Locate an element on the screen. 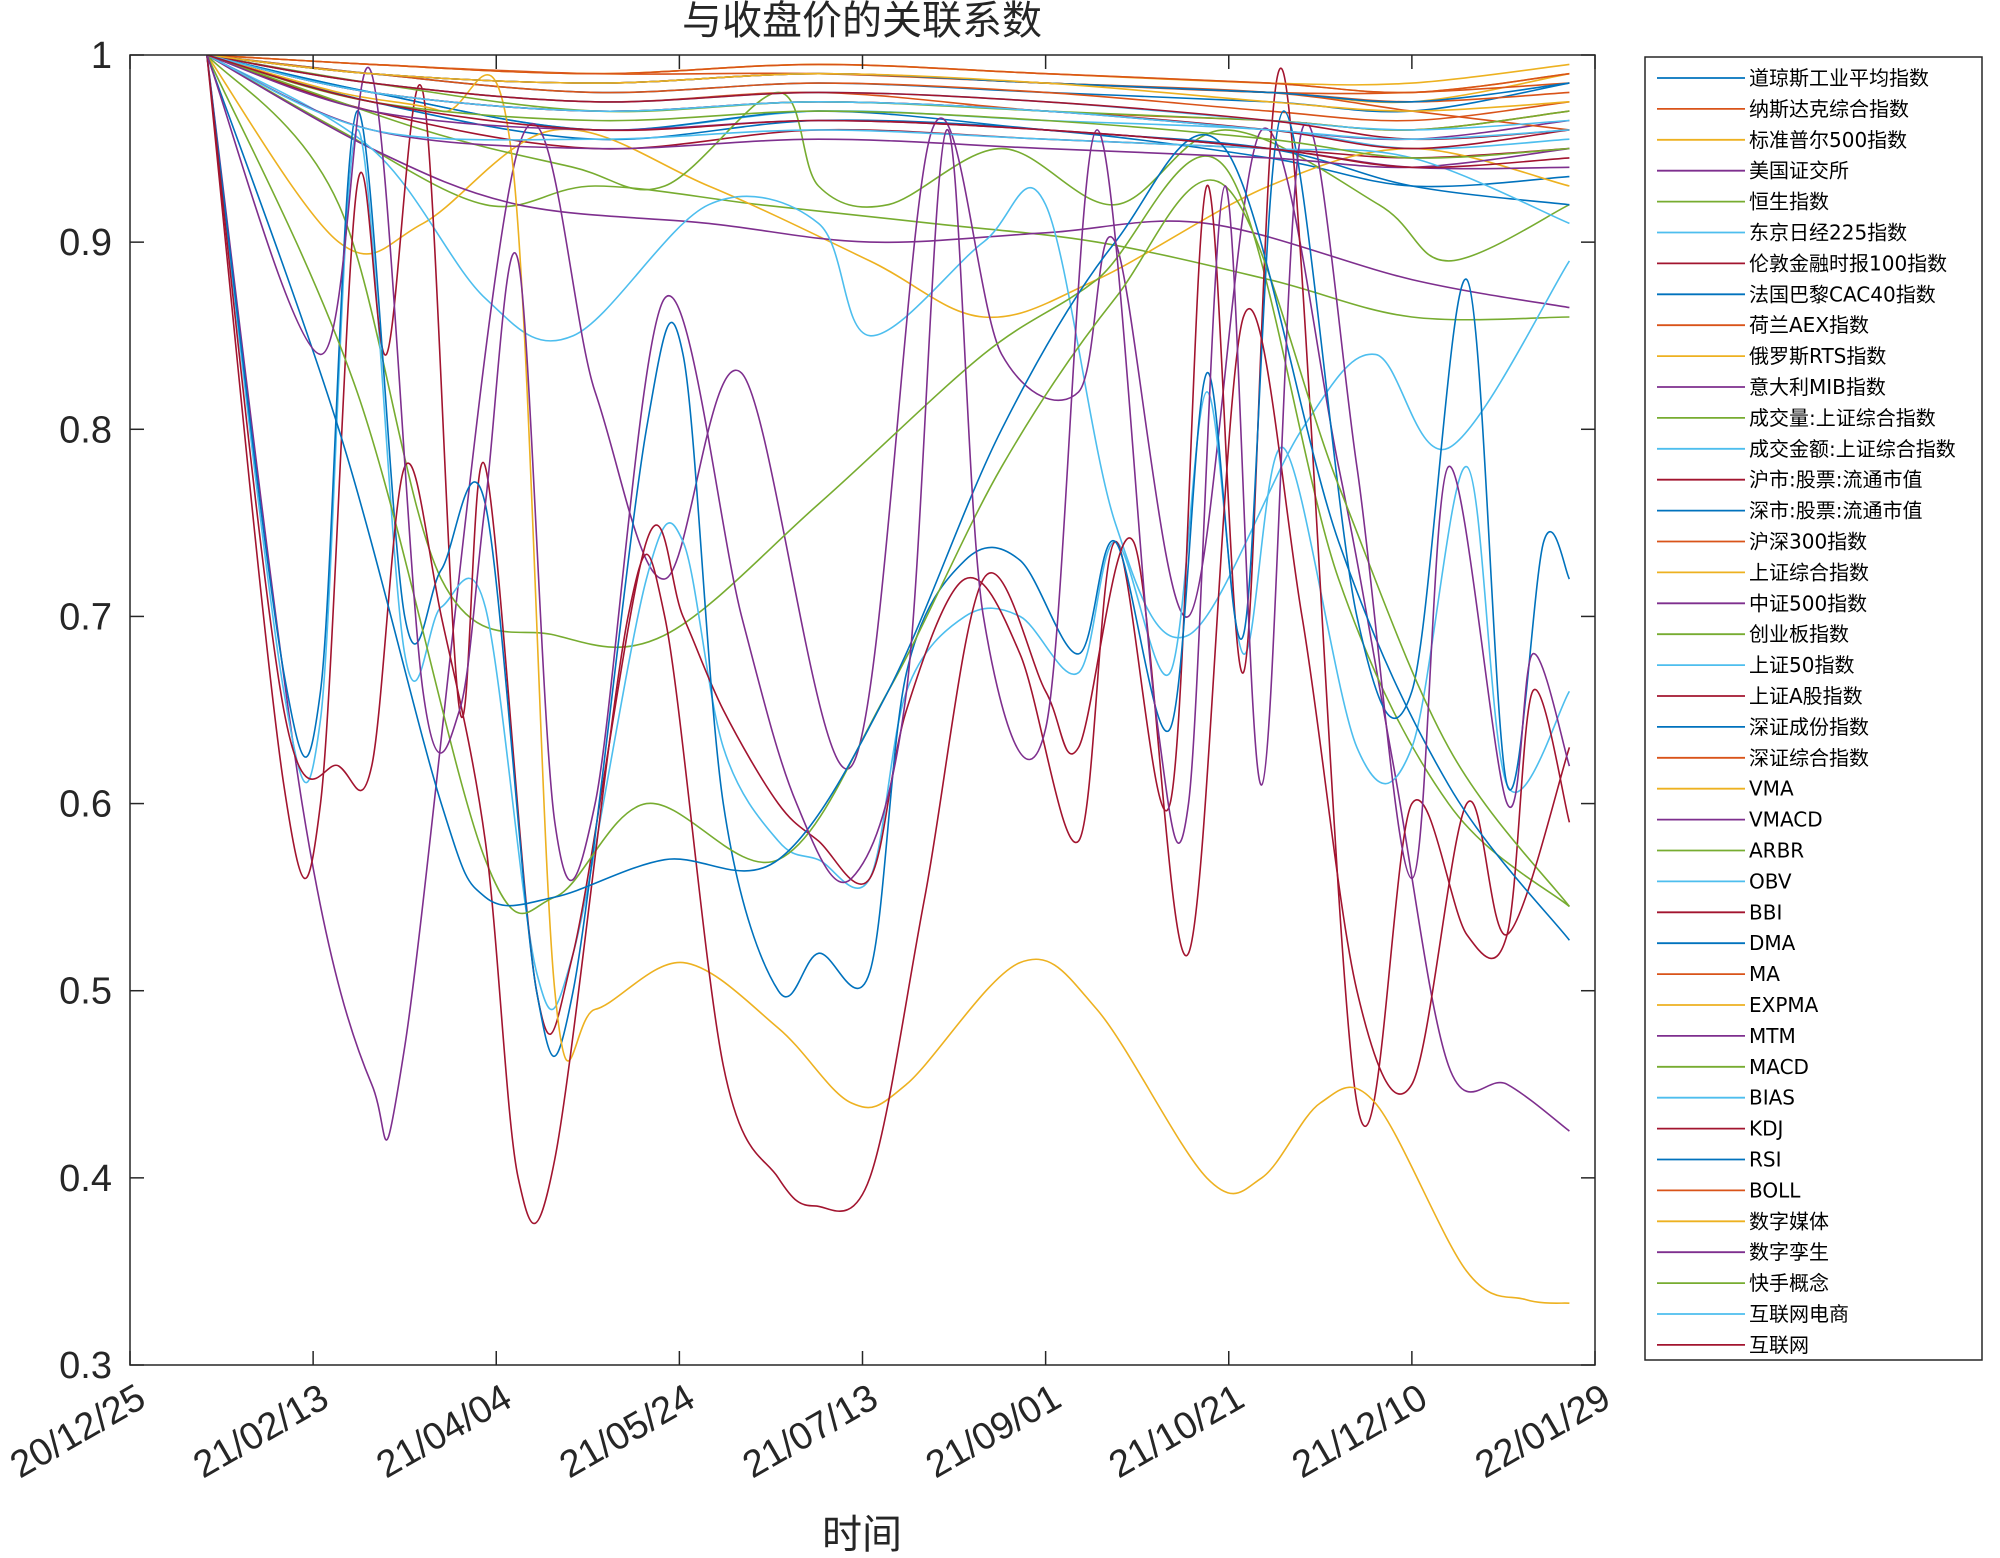 The width and height of the screenshot is (2000, 1558). legend-entry: EXPMA is located at coordinates (1784, 1005).